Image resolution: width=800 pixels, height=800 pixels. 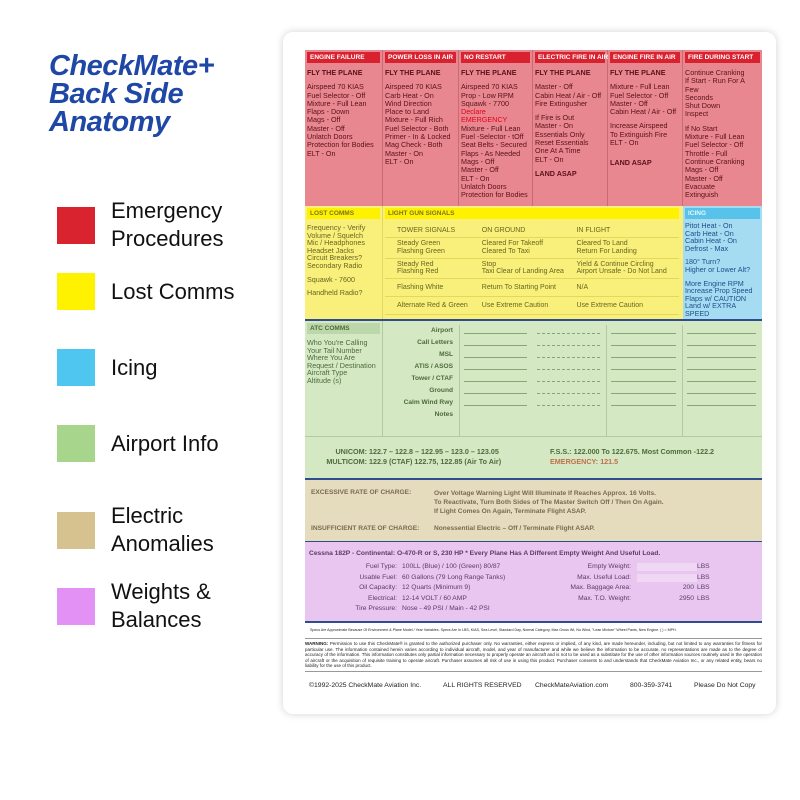 I want to click on atc-comms-item: Your Tail Number, so click(x=334, y=350).